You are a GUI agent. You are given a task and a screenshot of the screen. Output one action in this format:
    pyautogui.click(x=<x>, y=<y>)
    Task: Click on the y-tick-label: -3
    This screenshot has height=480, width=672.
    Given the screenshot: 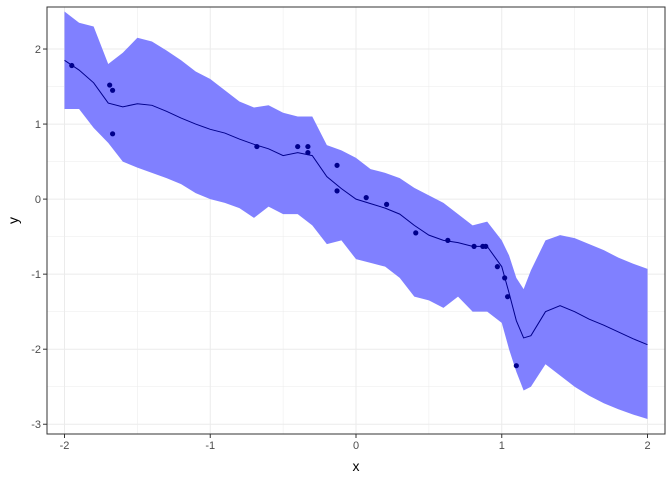 What is the action you would take?
    pyautogui.click(x=36, y=425)
    